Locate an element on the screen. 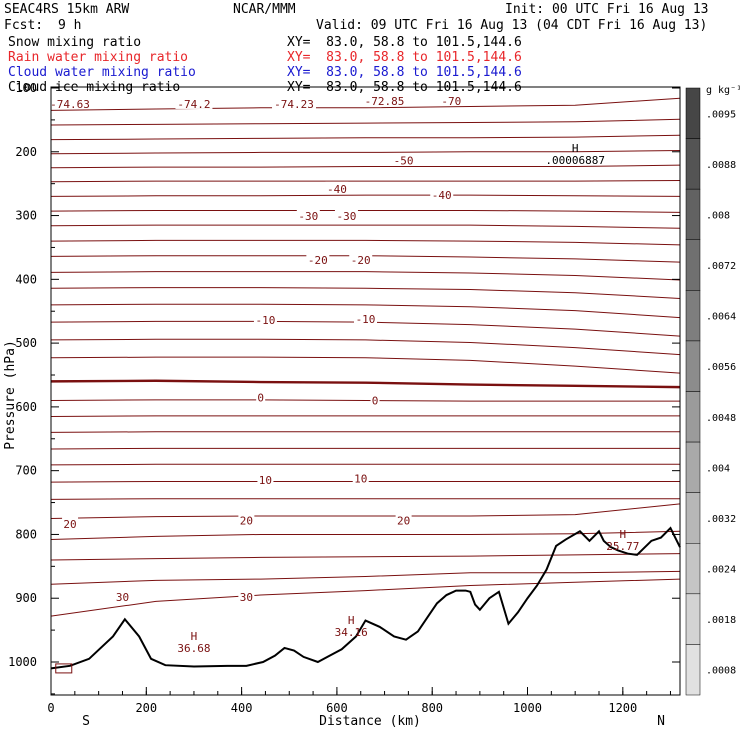  y-tick-label: 400 is located at coordinates (26, 279).